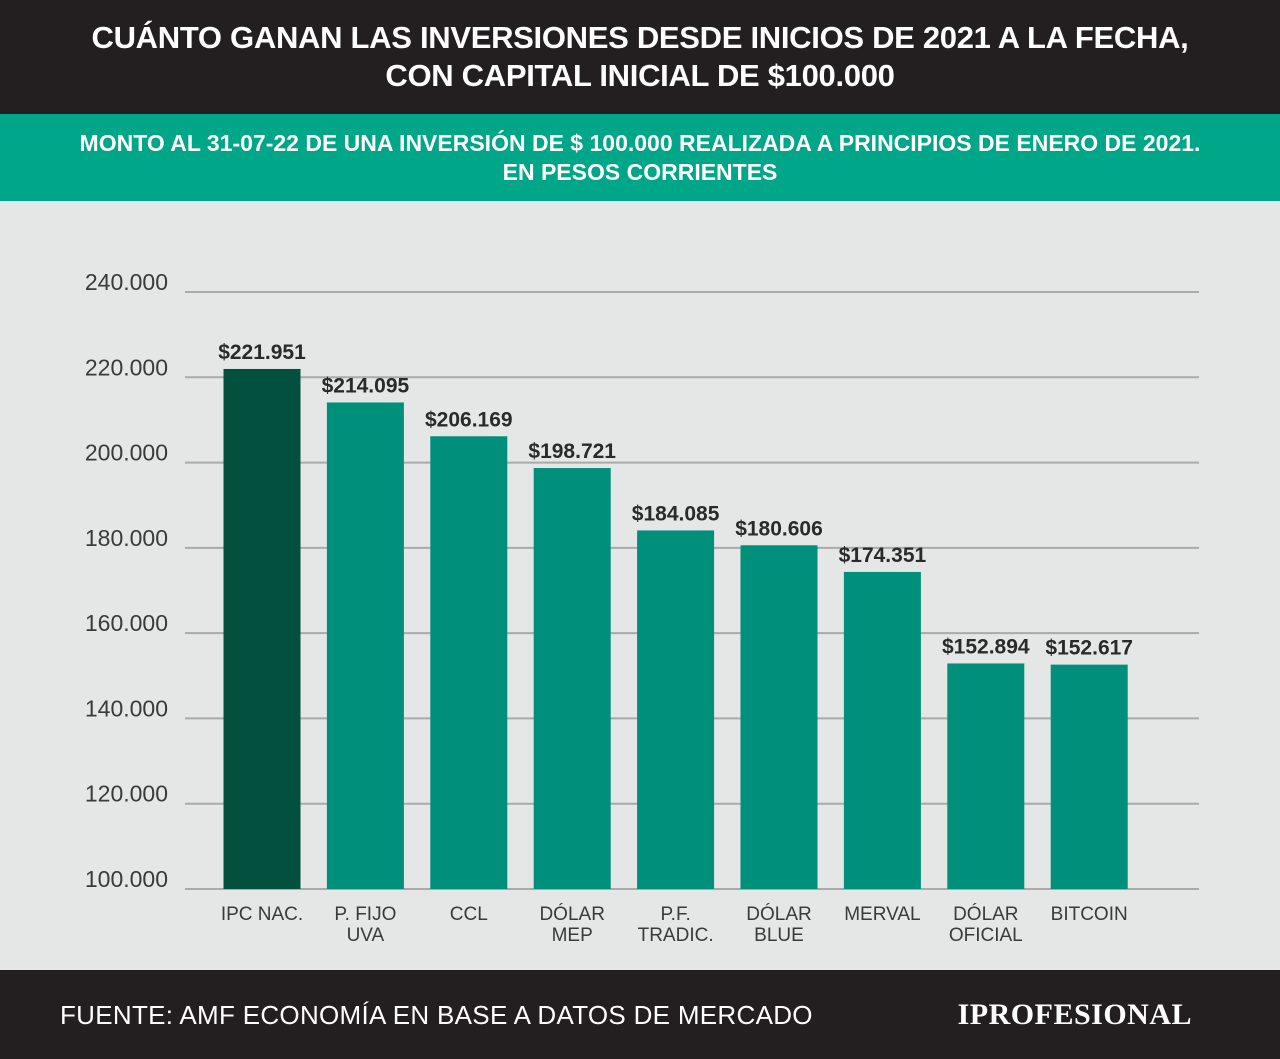 The height and width of the screenshot is (1059, 1280). I want to click on data-label: $152.617, so click(1089, 648).